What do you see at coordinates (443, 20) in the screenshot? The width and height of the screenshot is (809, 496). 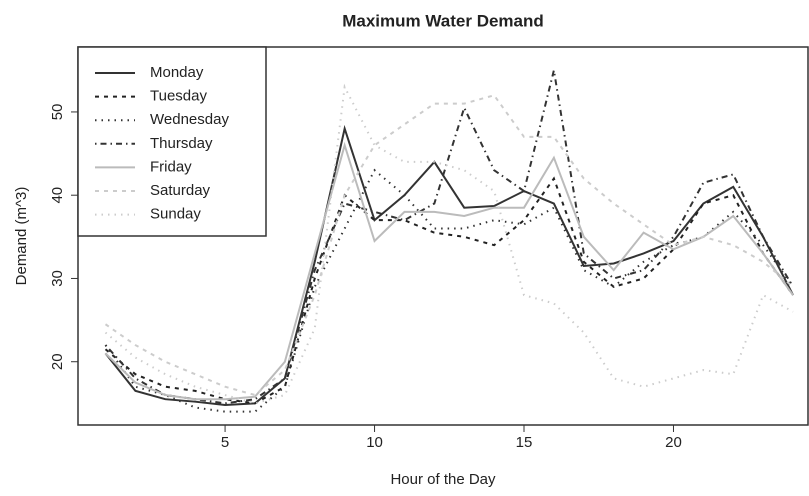 I see `chart-title: Maximum Water Demand` at bounding box center [443, 20].